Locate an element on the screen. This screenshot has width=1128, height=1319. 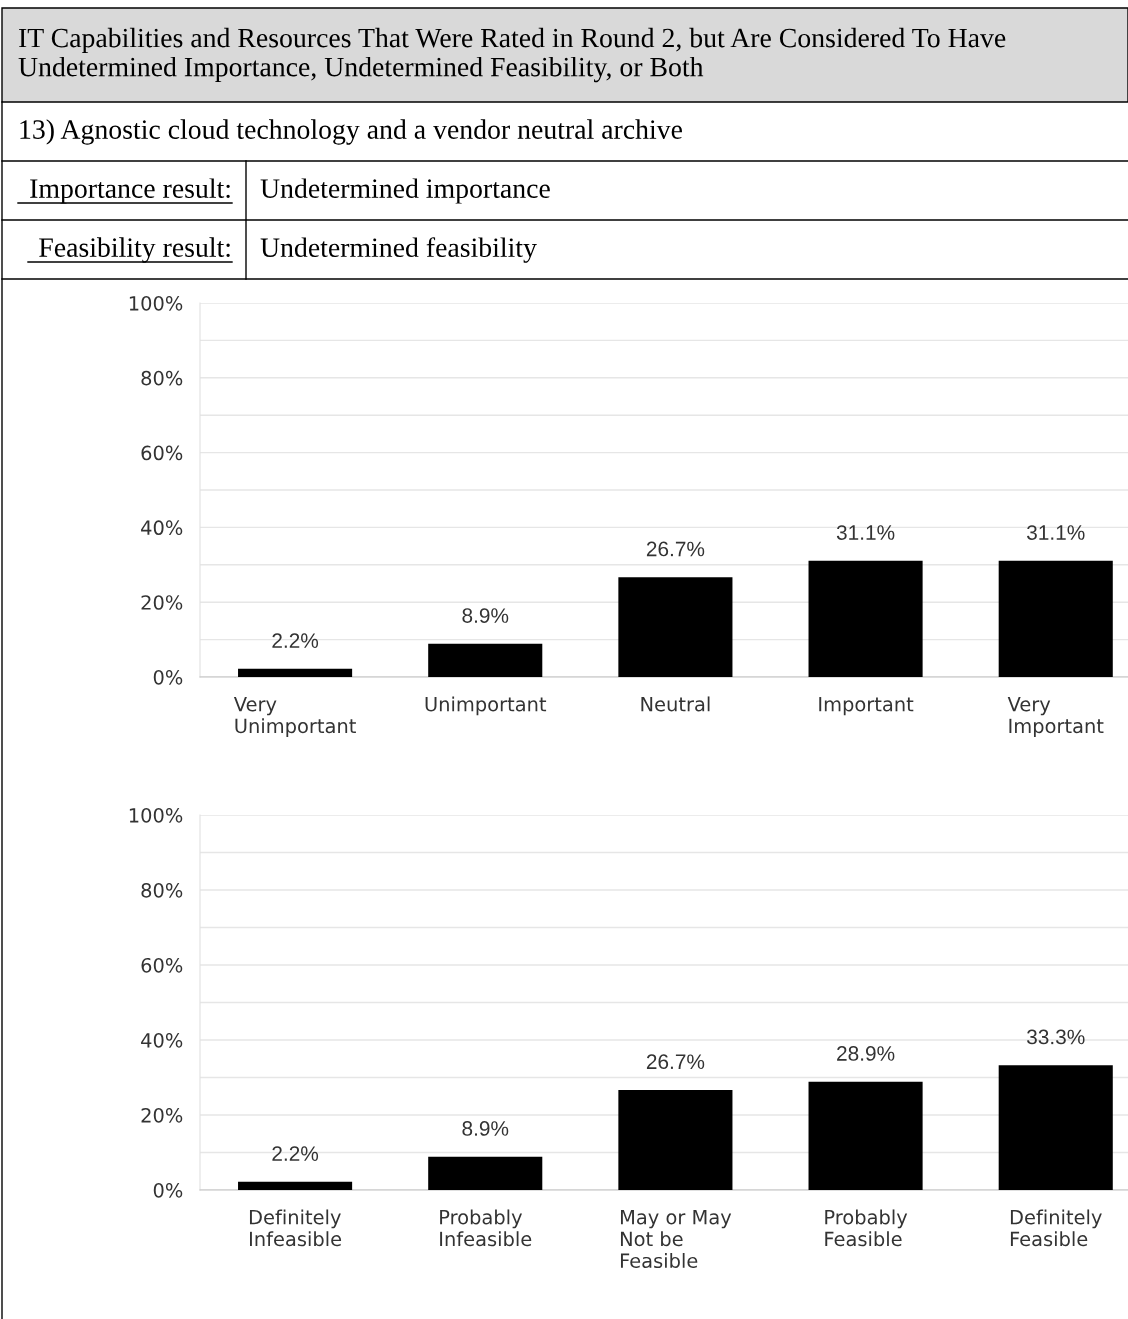
x-tick-label: May or May Not be Feasible is located at coordinates (676, 1239).